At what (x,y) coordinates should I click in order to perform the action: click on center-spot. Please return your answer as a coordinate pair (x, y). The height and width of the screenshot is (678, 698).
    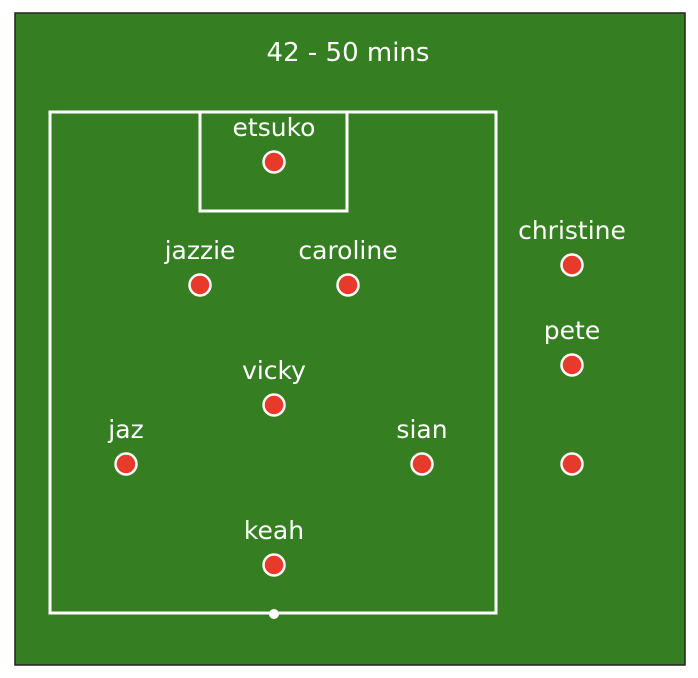
    Looking at the image, I should click on (274, 614).